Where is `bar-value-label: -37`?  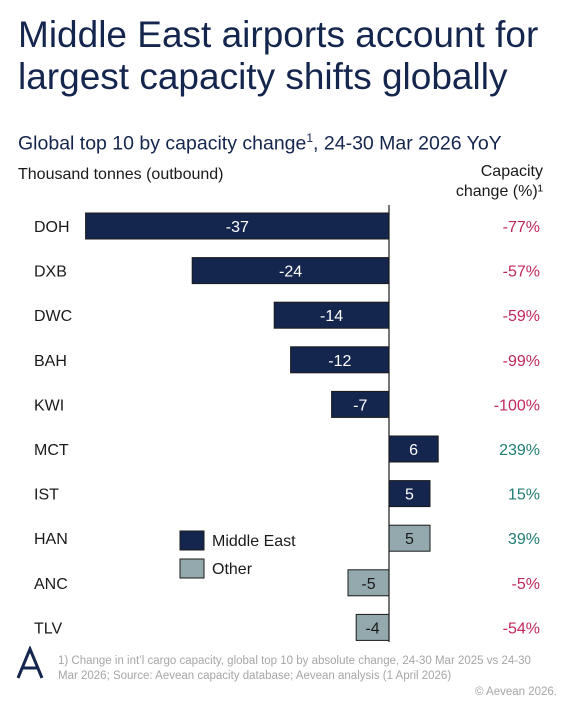
bar-value-label: -37 is located at coordinates (237, 227).